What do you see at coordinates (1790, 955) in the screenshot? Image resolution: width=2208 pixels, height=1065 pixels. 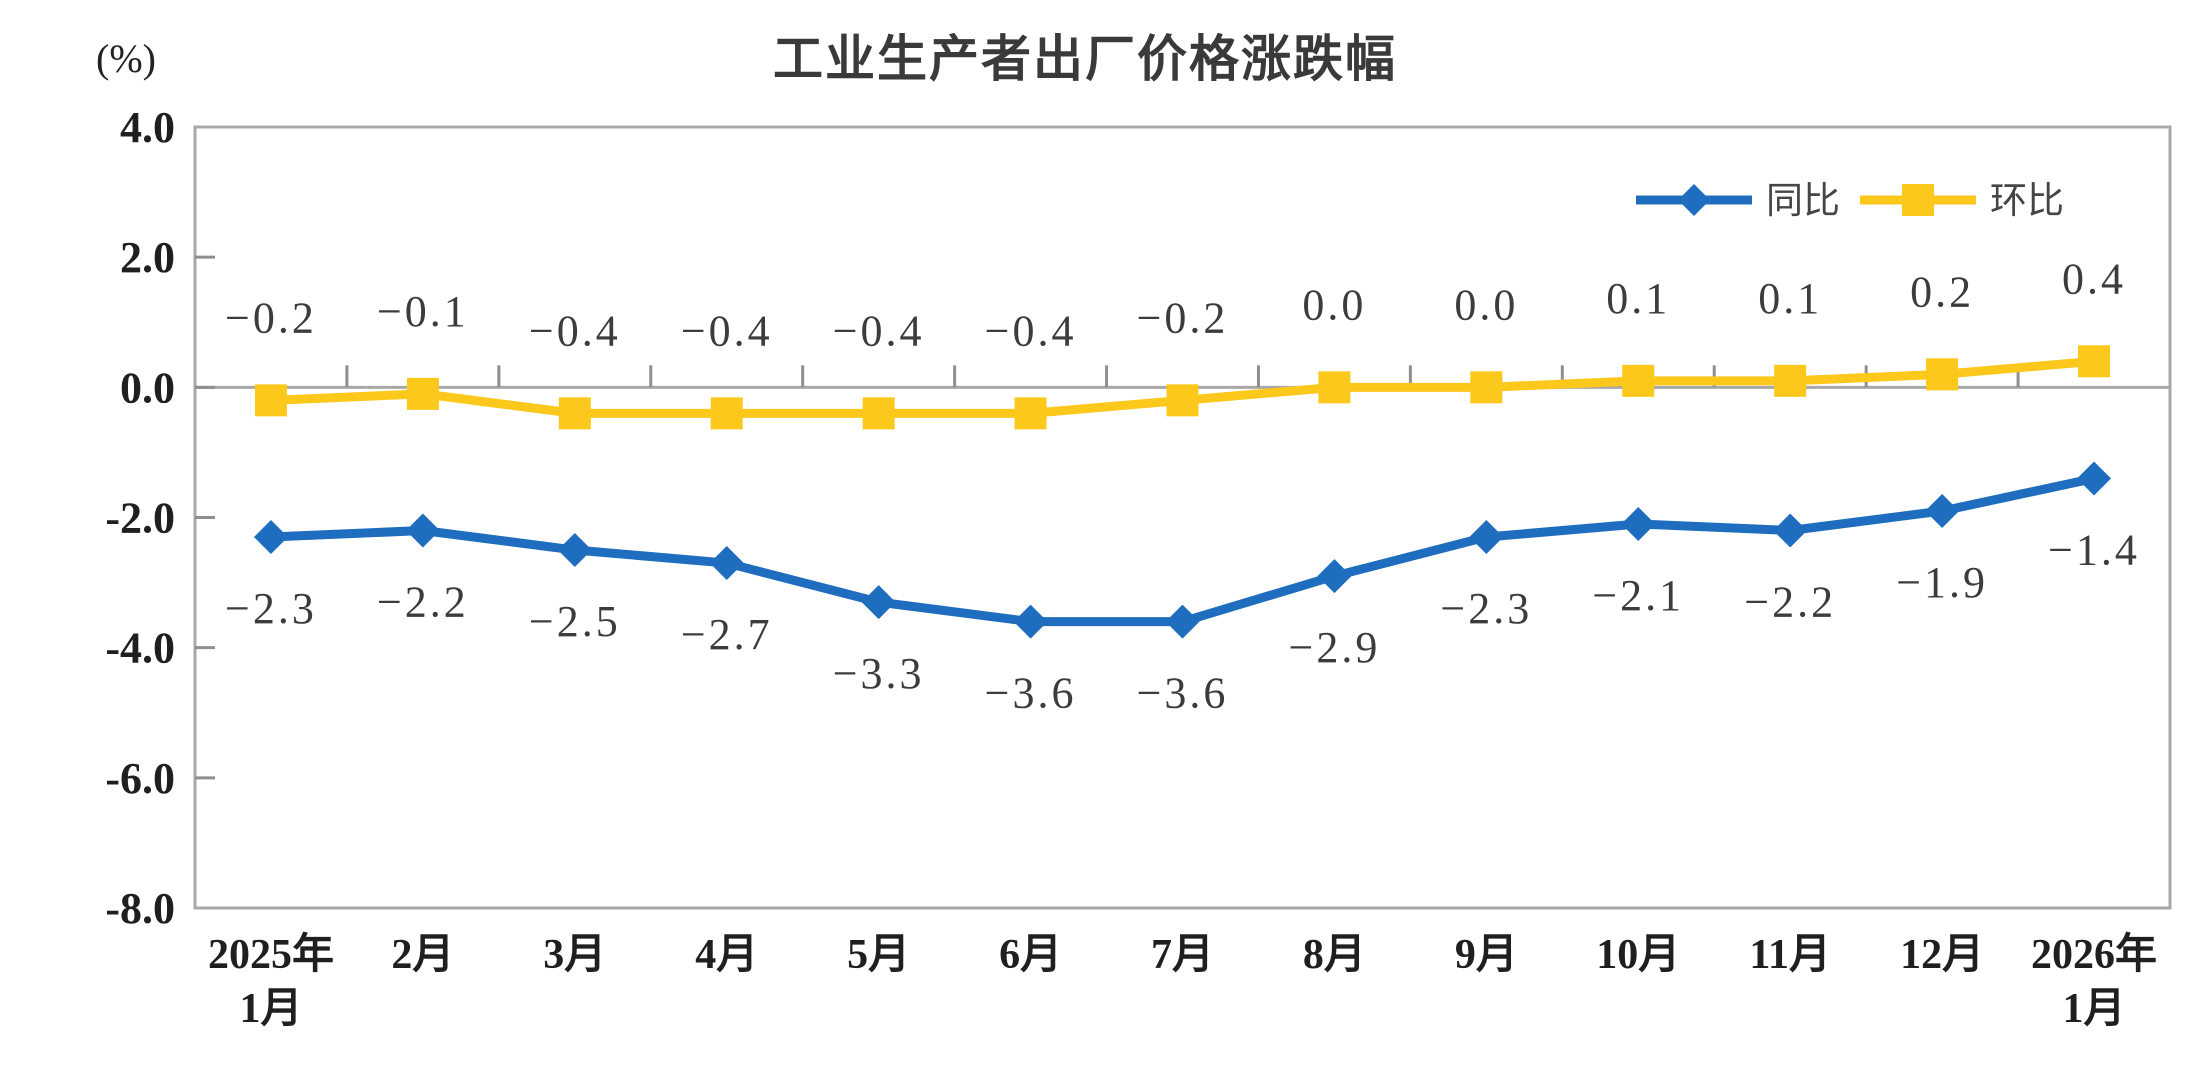 I see `x-axis-label: 11月` at bounding box center [1790, 955].